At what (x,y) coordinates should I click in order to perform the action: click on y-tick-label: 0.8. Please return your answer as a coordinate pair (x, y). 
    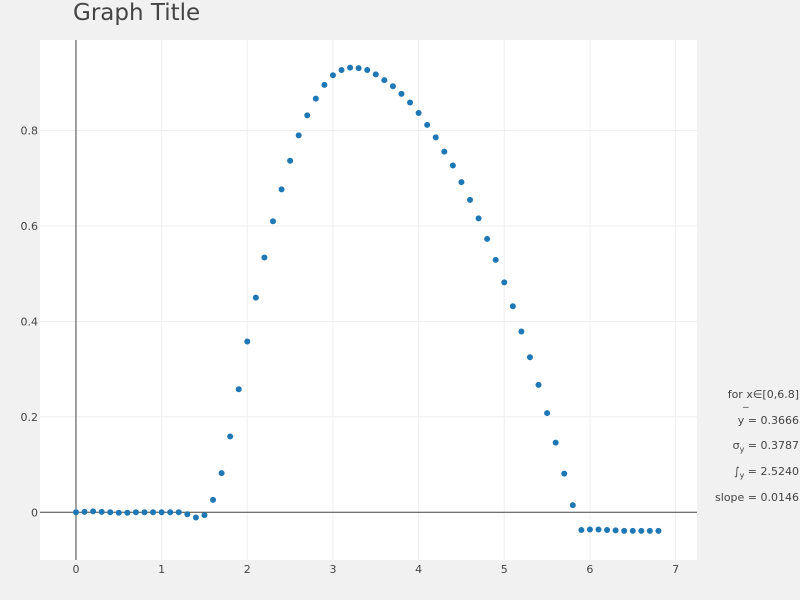
    Looking at the image, I should click on (30, 131).